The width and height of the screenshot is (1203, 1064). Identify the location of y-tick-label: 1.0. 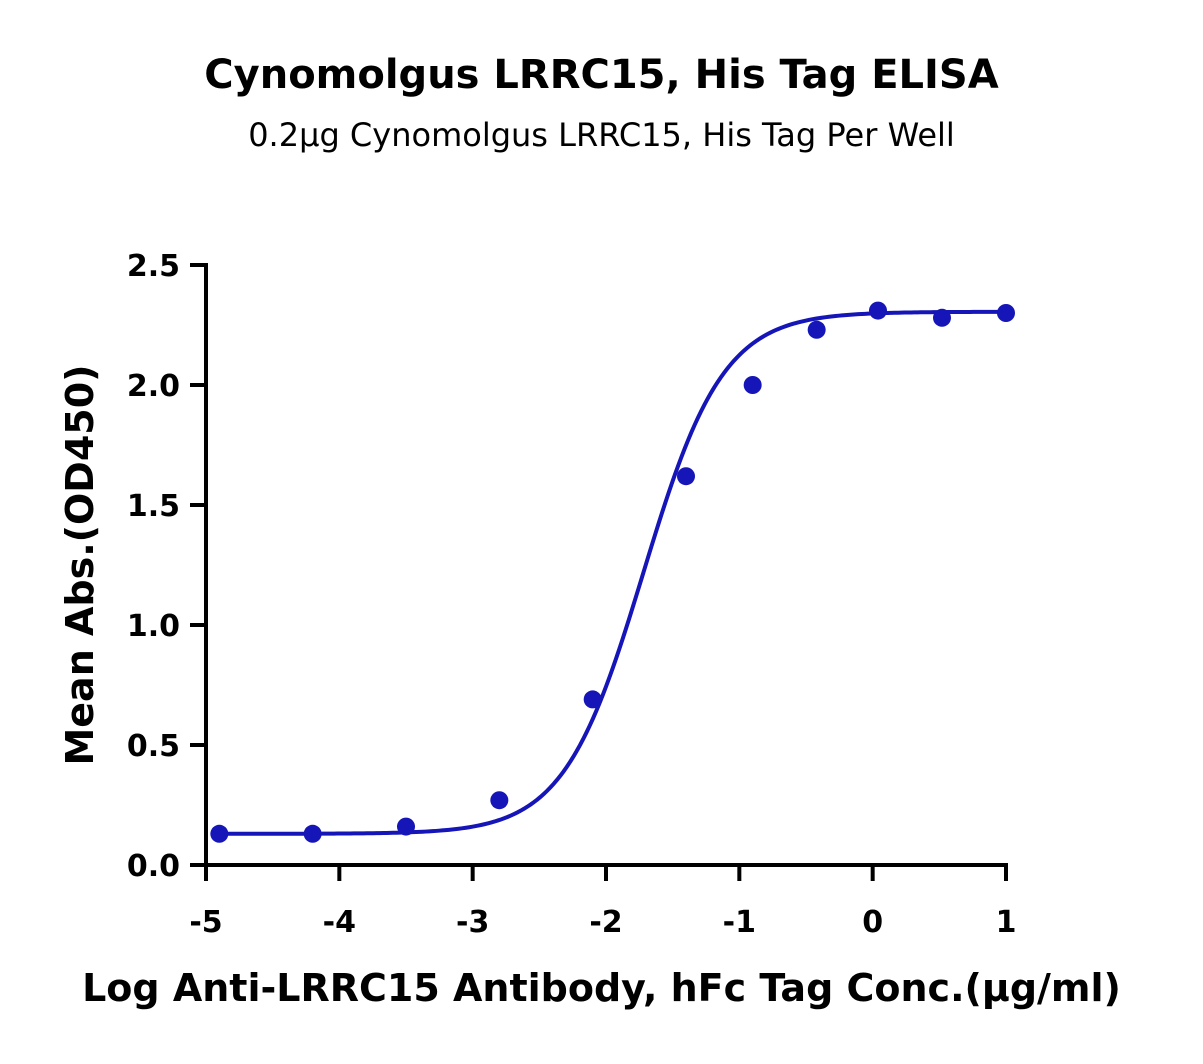
(153, 626).